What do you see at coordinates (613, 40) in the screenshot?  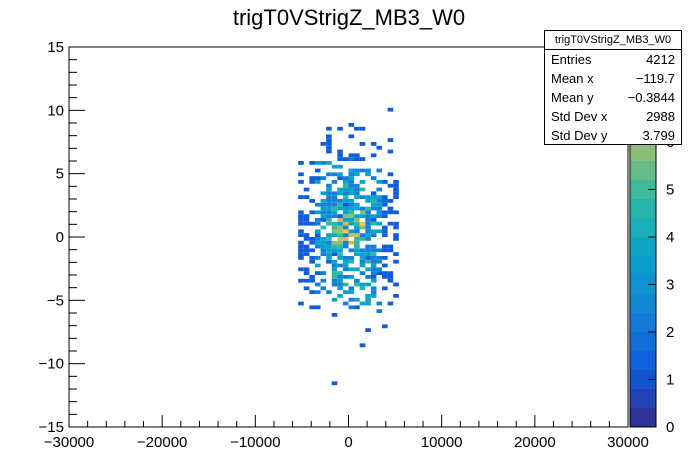 I see `stats-title: trigT0VStrigZ_MB3_W0` at bounding box center [613, 40].